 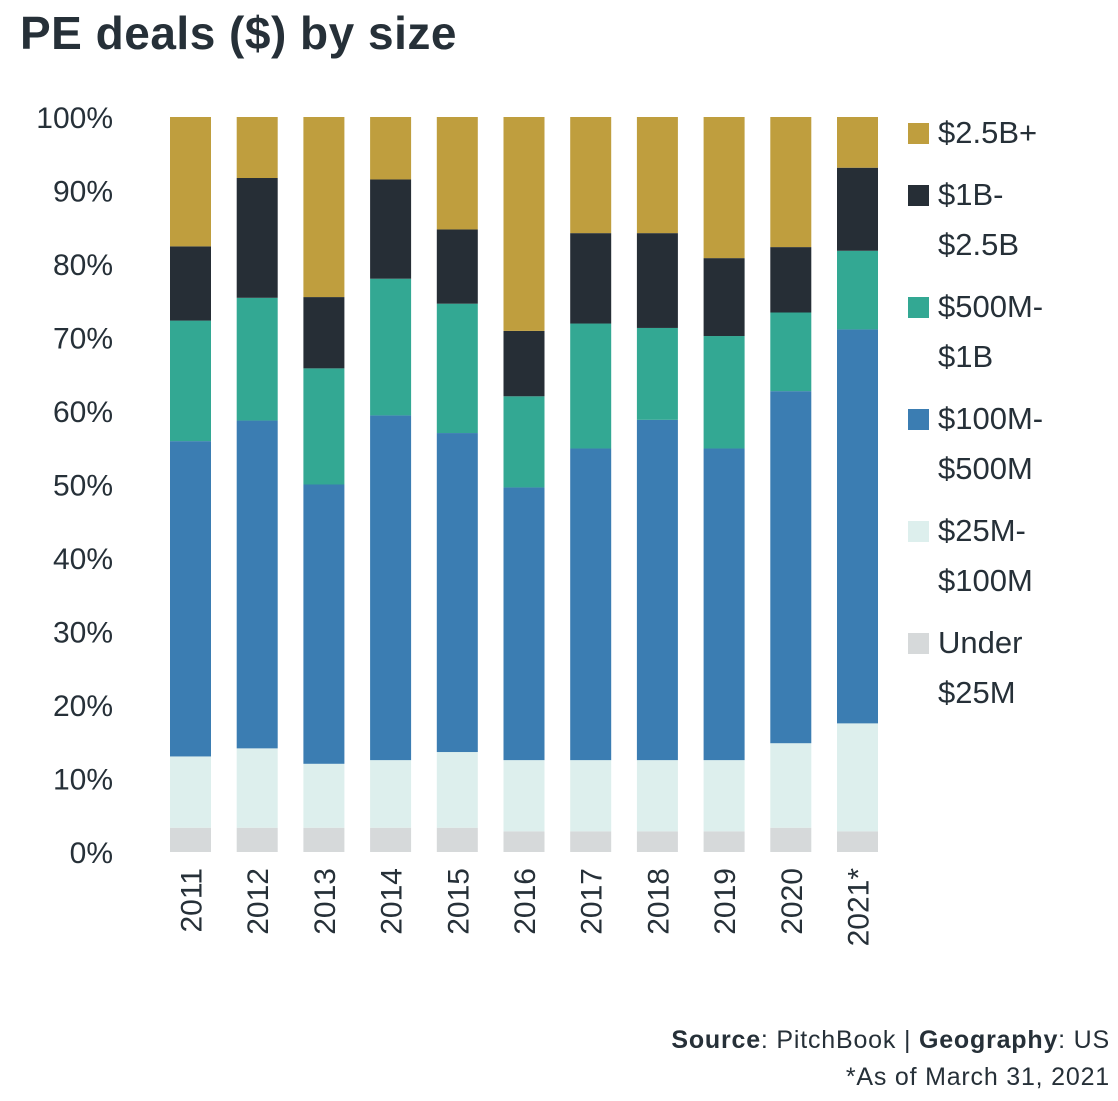 I want to click on legend-label: $2.5B+, so click(x=988, y=132).